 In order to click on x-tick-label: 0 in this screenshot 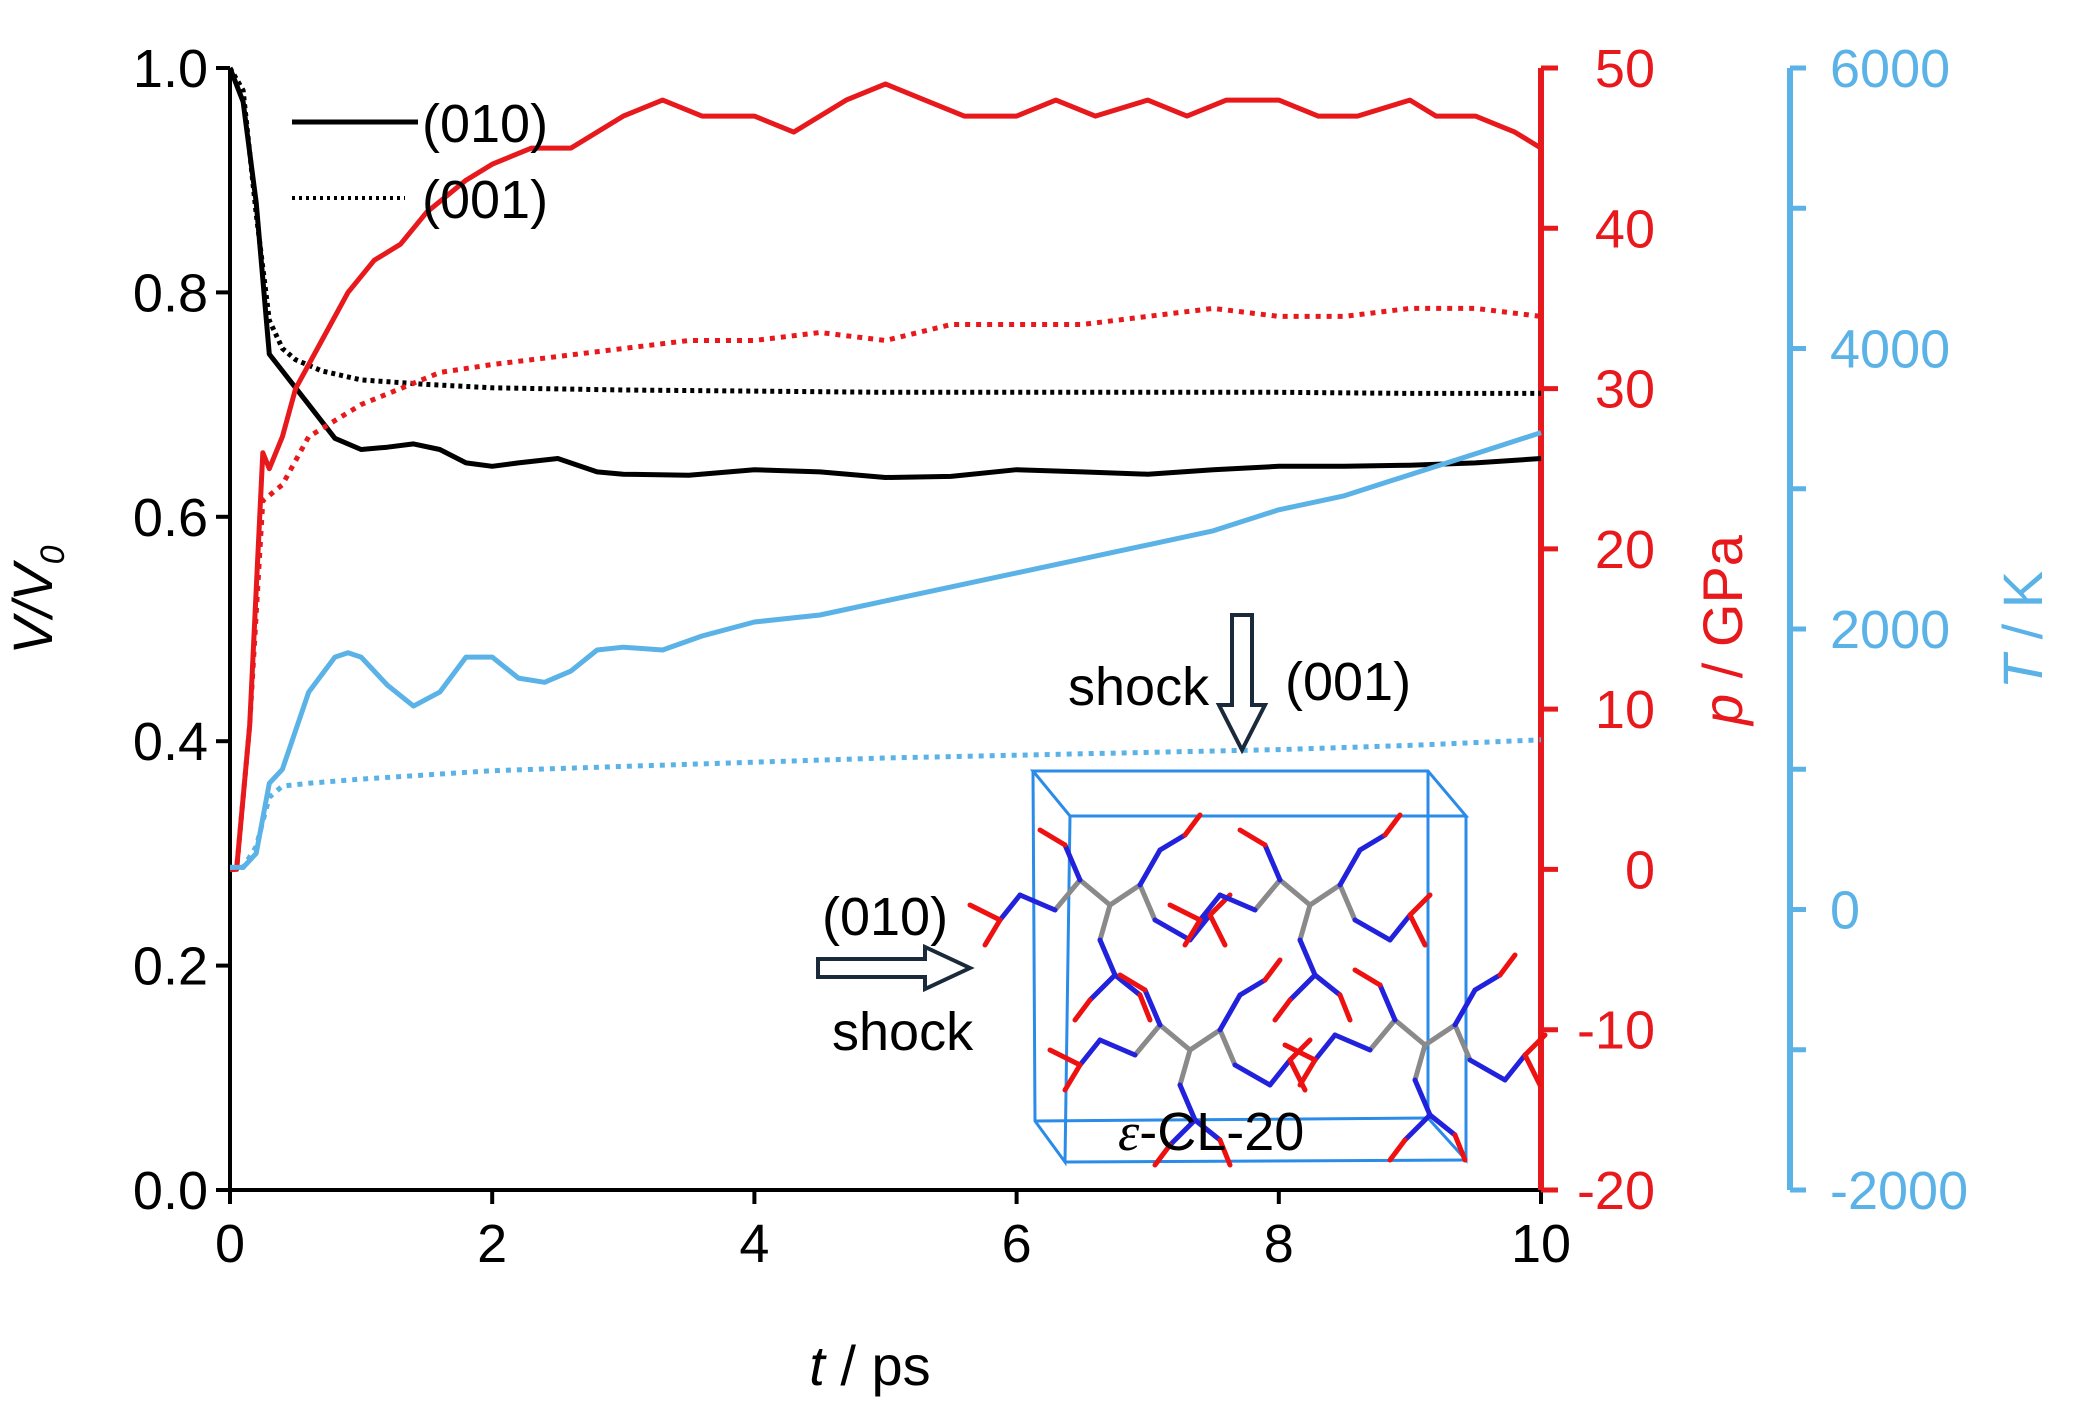, I will do `click(230, 1244)`.